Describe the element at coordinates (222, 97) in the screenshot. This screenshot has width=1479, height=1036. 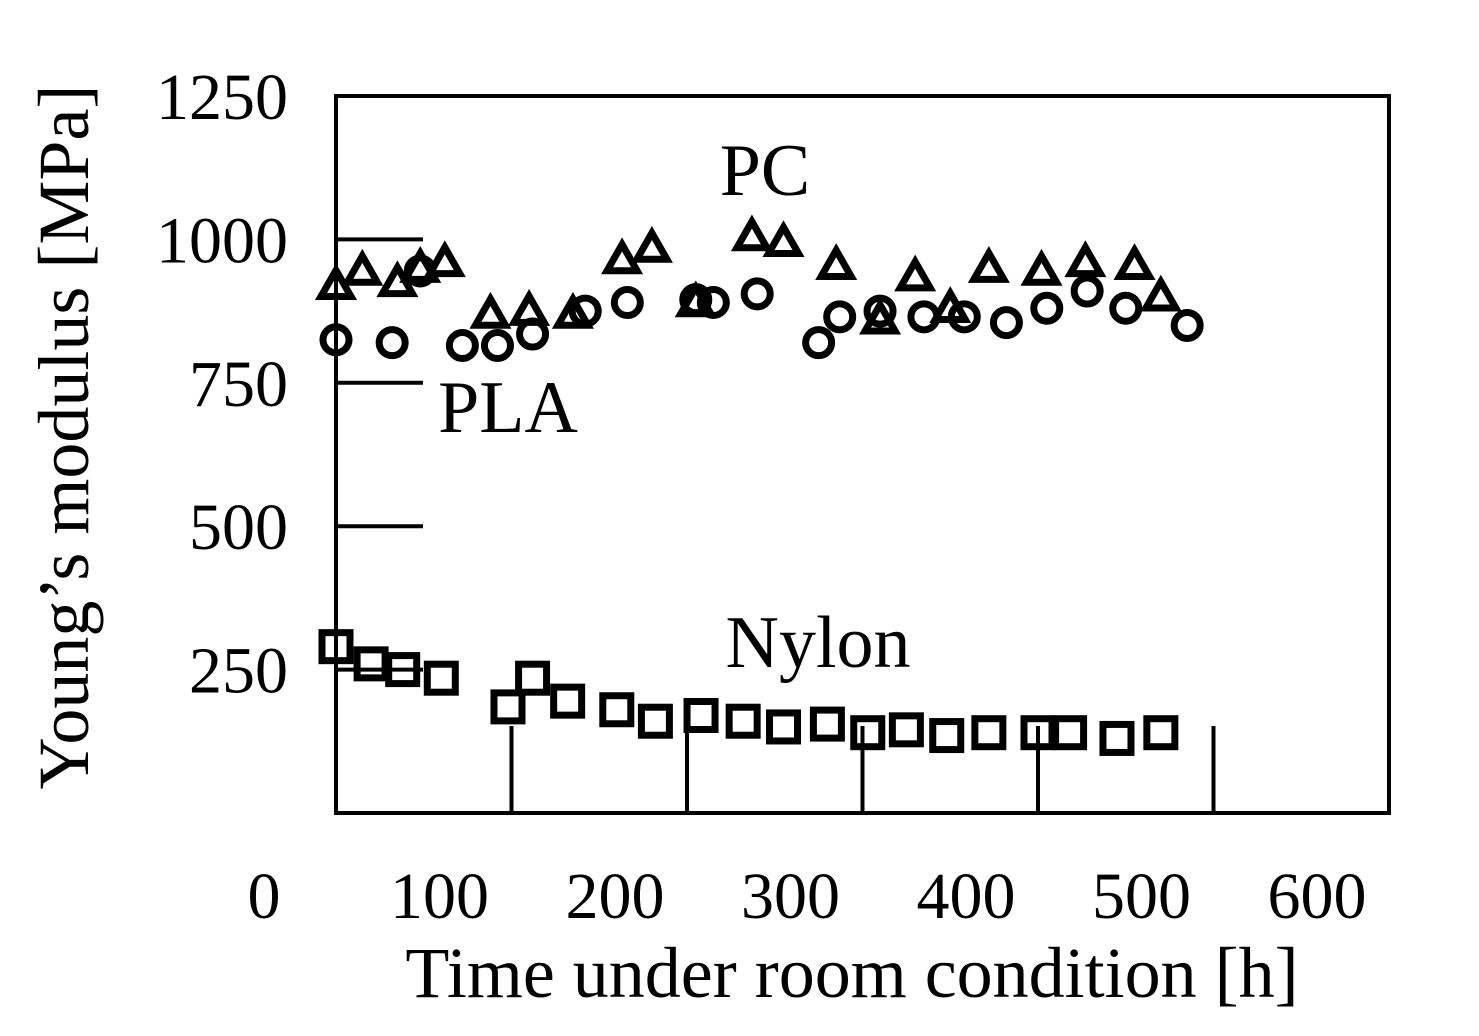
I see `y-tick-label-1250: 1250` at that location.